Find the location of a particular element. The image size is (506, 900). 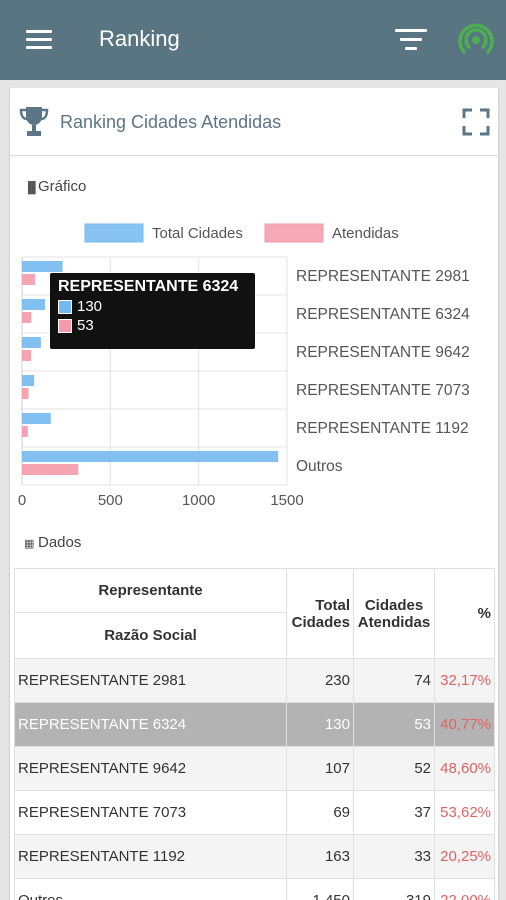

cell-served: 53 is located at coordinates (394, 724).